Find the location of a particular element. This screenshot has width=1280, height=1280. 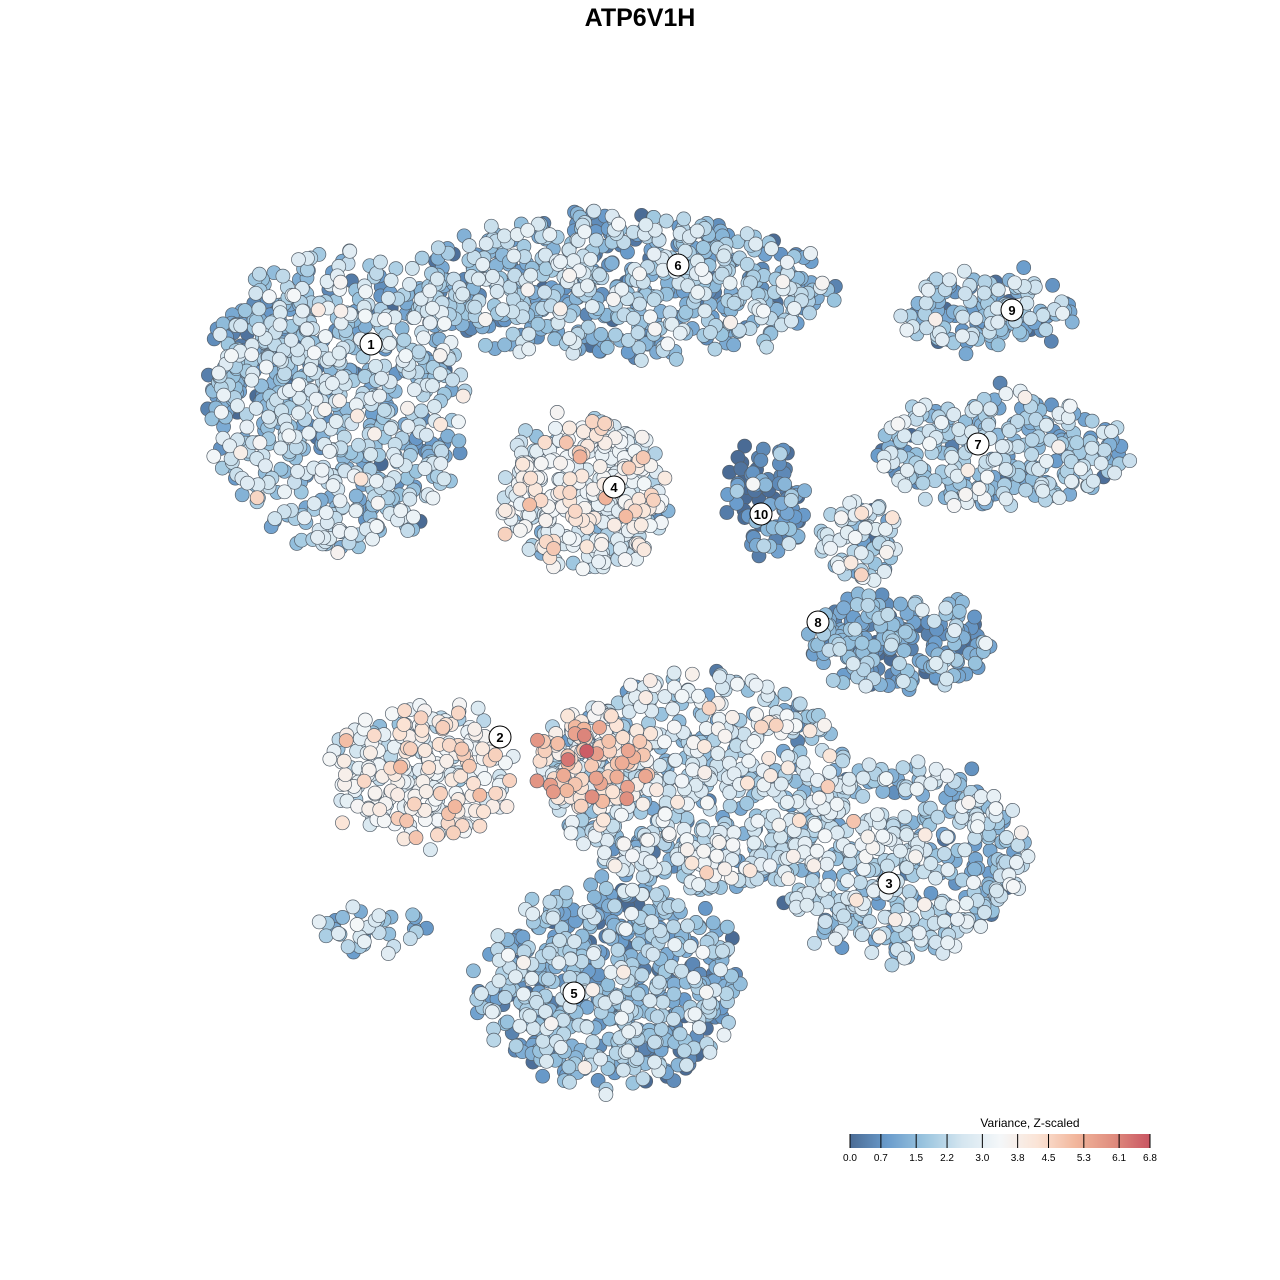

legend-tick-label: 1.5 is located at coordinates (916, 1158).